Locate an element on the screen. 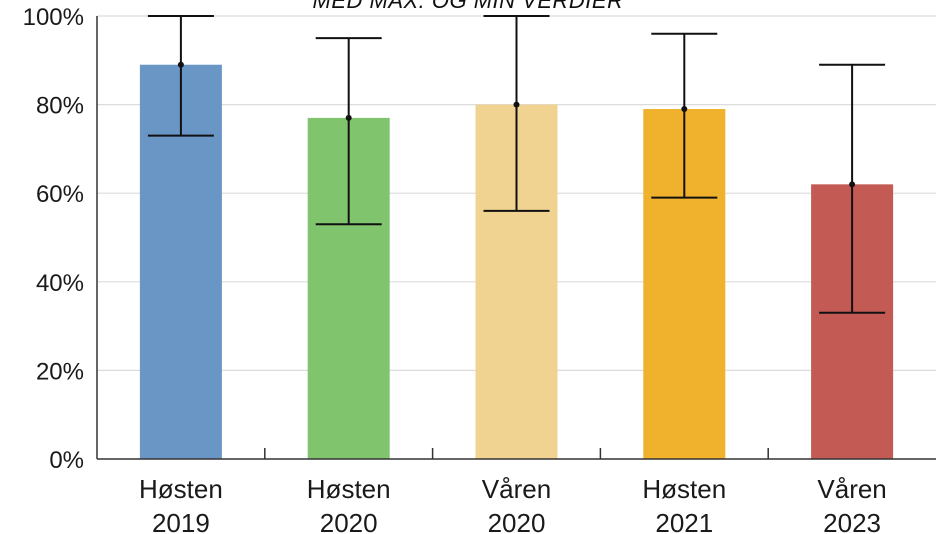  x-tick-label-line2: 2021 is located at coordinates (684, 521).